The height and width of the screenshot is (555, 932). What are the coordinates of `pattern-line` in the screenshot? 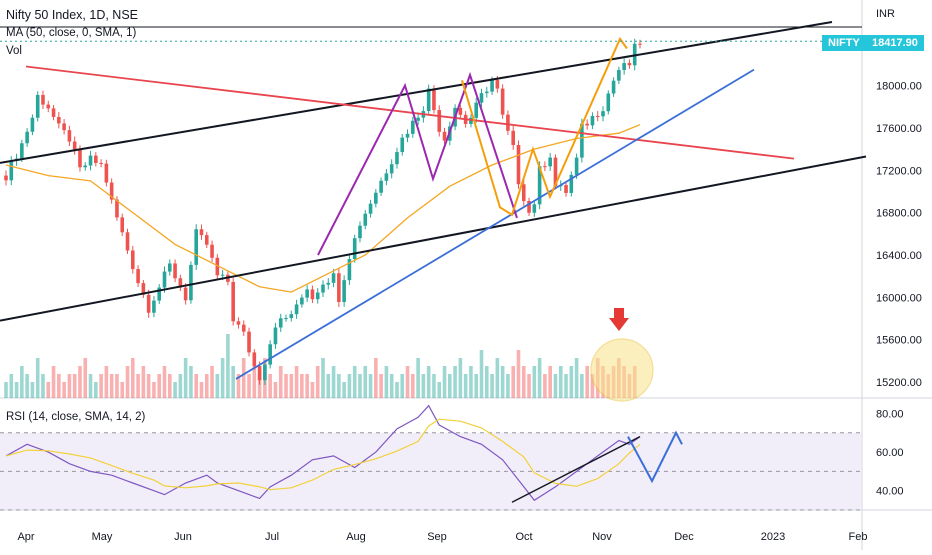 It's located at (417, 163).